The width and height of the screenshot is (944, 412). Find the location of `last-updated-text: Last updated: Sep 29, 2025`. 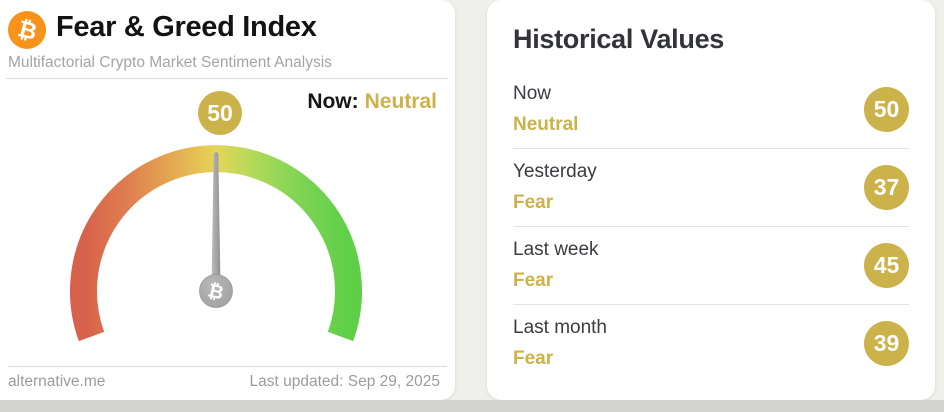

last-updated-text: Last updated: Sep 29, 2025 is located at coordinates (344, 381).